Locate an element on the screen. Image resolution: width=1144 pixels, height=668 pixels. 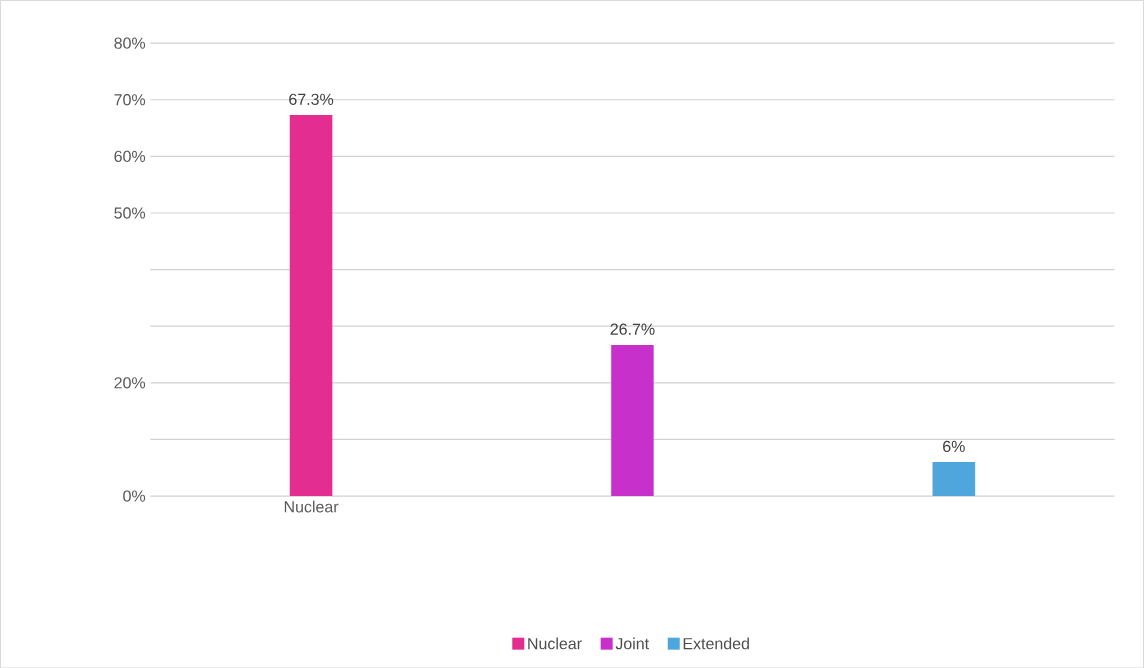
data-label: 6% is located at coordinates (954, 446).